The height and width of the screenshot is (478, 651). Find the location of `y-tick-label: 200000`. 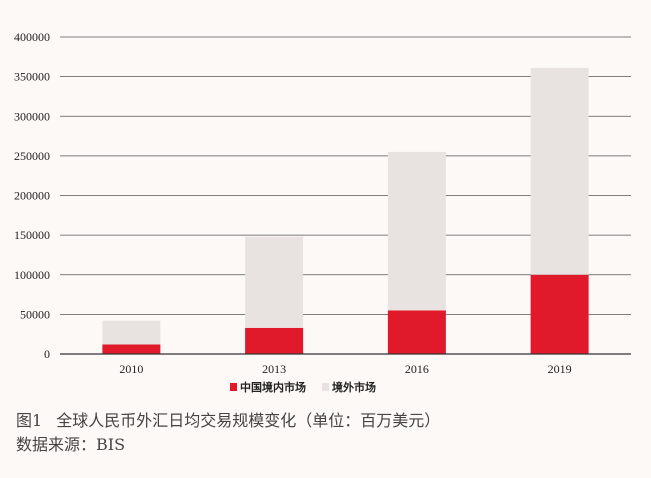

y-tick-label: 200000 is located at coordinates (32, 196).